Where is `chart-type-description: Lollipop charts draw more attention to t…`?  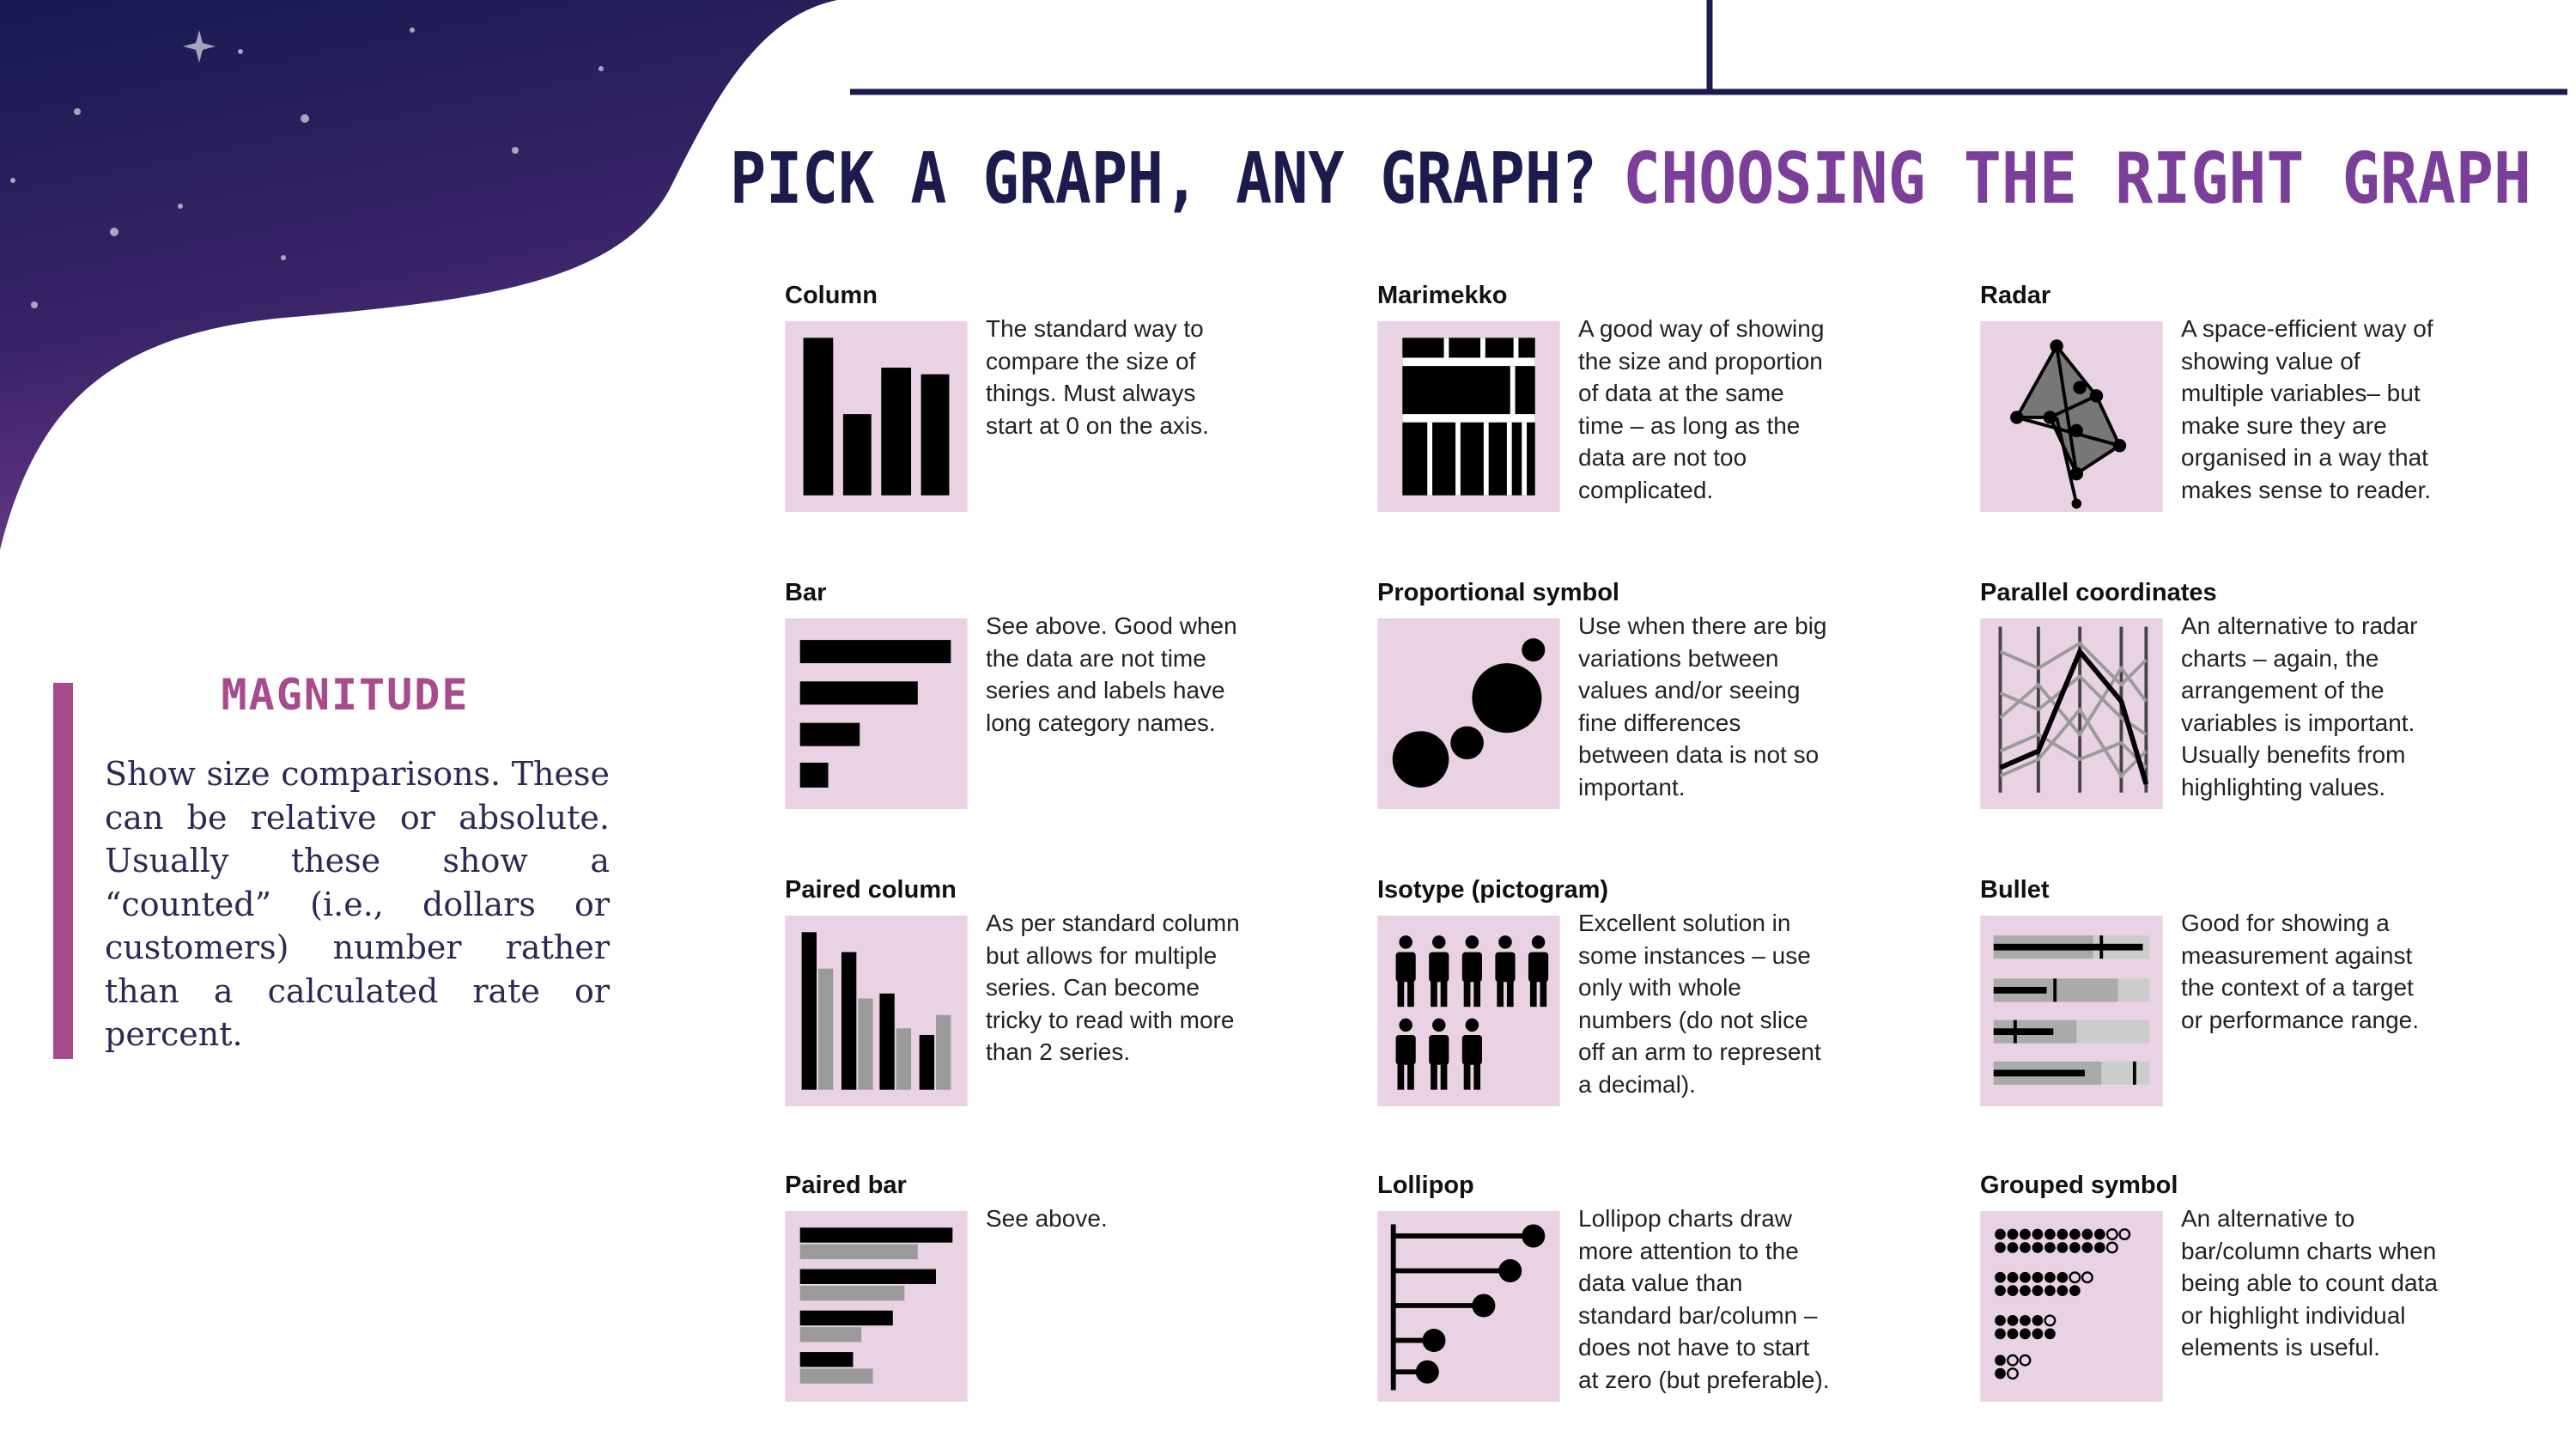 chart-type-description: Lollipop charts draw more attention to t… is located at coordinates (1704, 1299).